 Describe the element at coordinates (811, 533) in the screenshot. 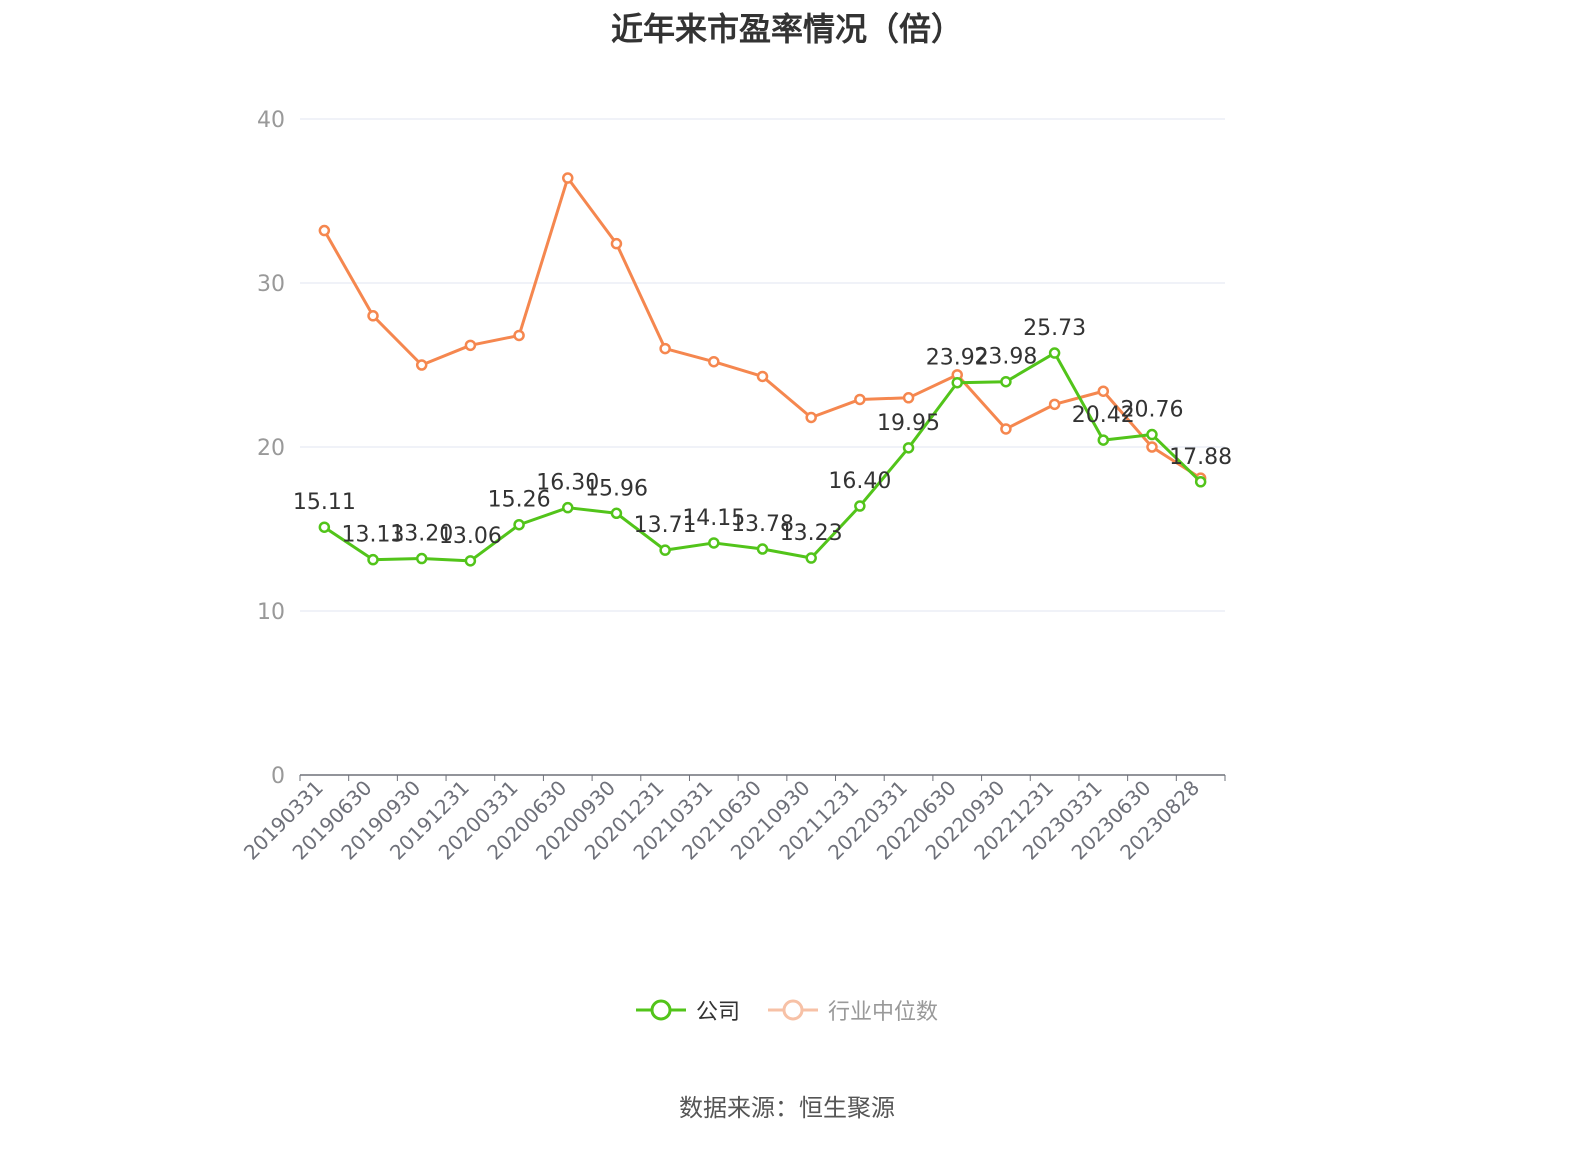

I see `data-label: 13.23` at that location.